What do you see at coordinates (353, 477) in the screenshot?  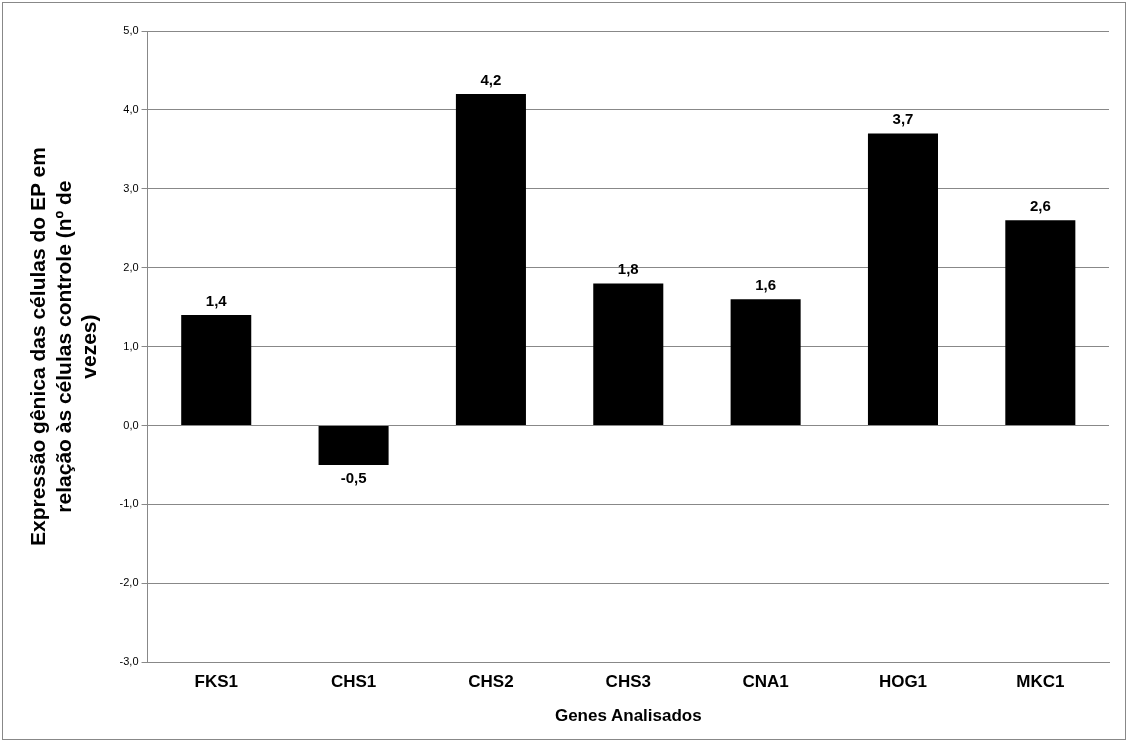 I see `data-label: -0,5` at bounding box center [353, 477].